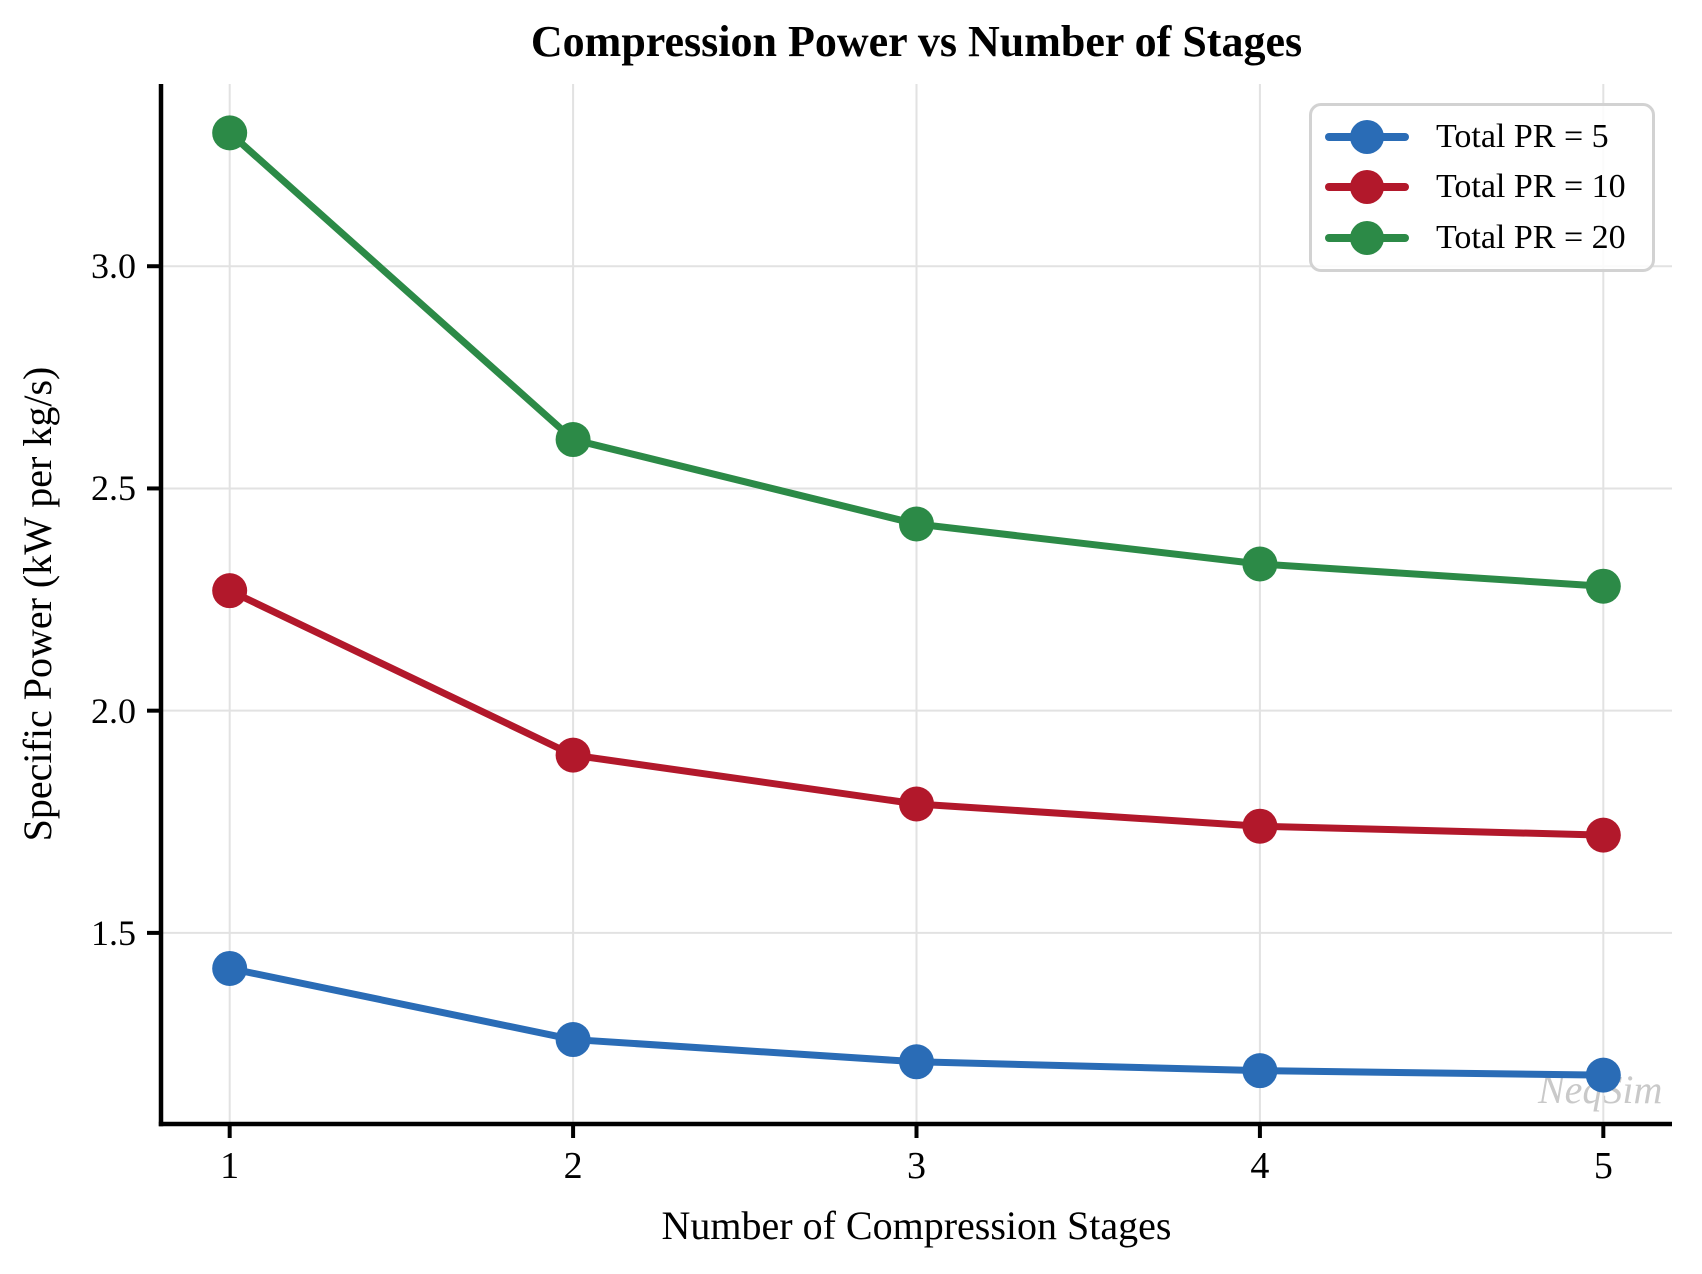 The height and width of the screenshot is (1274, 1702). I want to click on legend-item-total-pr-5: Total PR = 5, so click(1488, 137).